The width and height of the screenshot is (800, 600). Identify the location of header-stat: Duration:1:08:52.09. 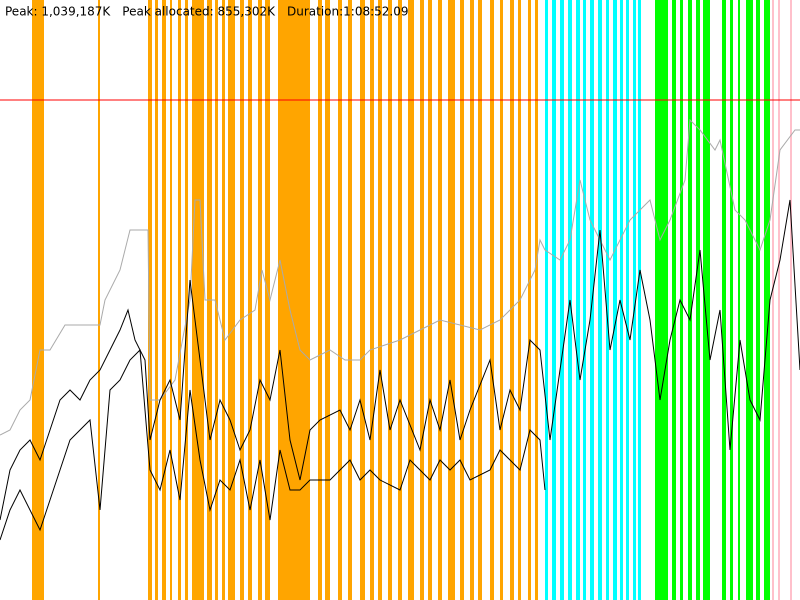
(348, 12).